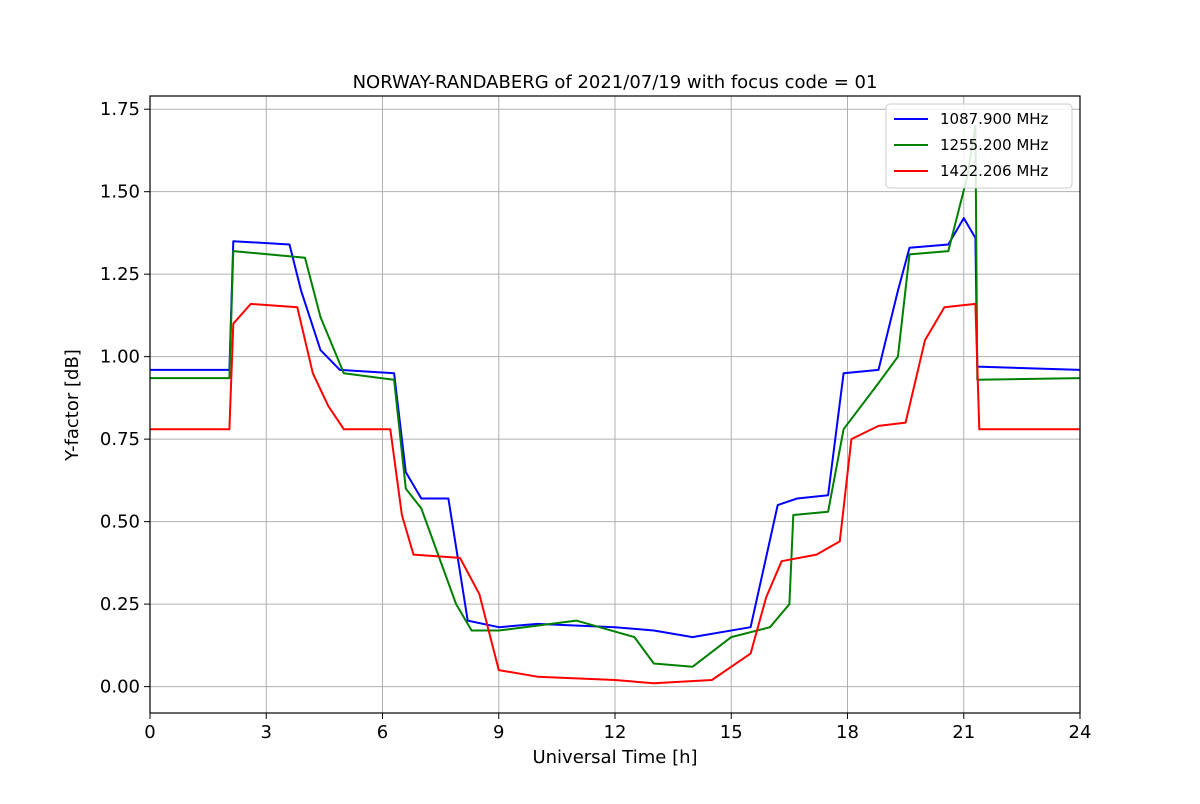 The image size is (1200, 804). I want to click on y-tick-label: 1.25, so click(120, 274).